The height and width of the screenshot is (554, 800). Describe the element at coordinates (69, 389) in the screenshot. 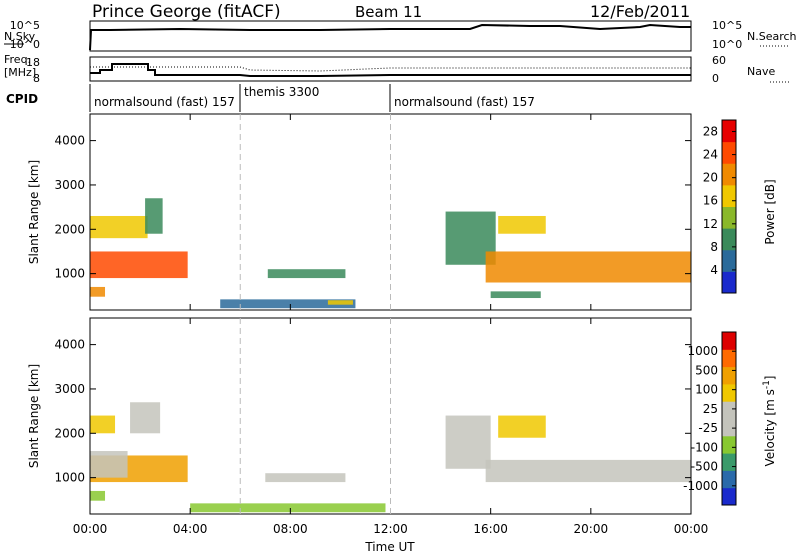

I see `velocity-ytick-label-2: 3000` at that location.